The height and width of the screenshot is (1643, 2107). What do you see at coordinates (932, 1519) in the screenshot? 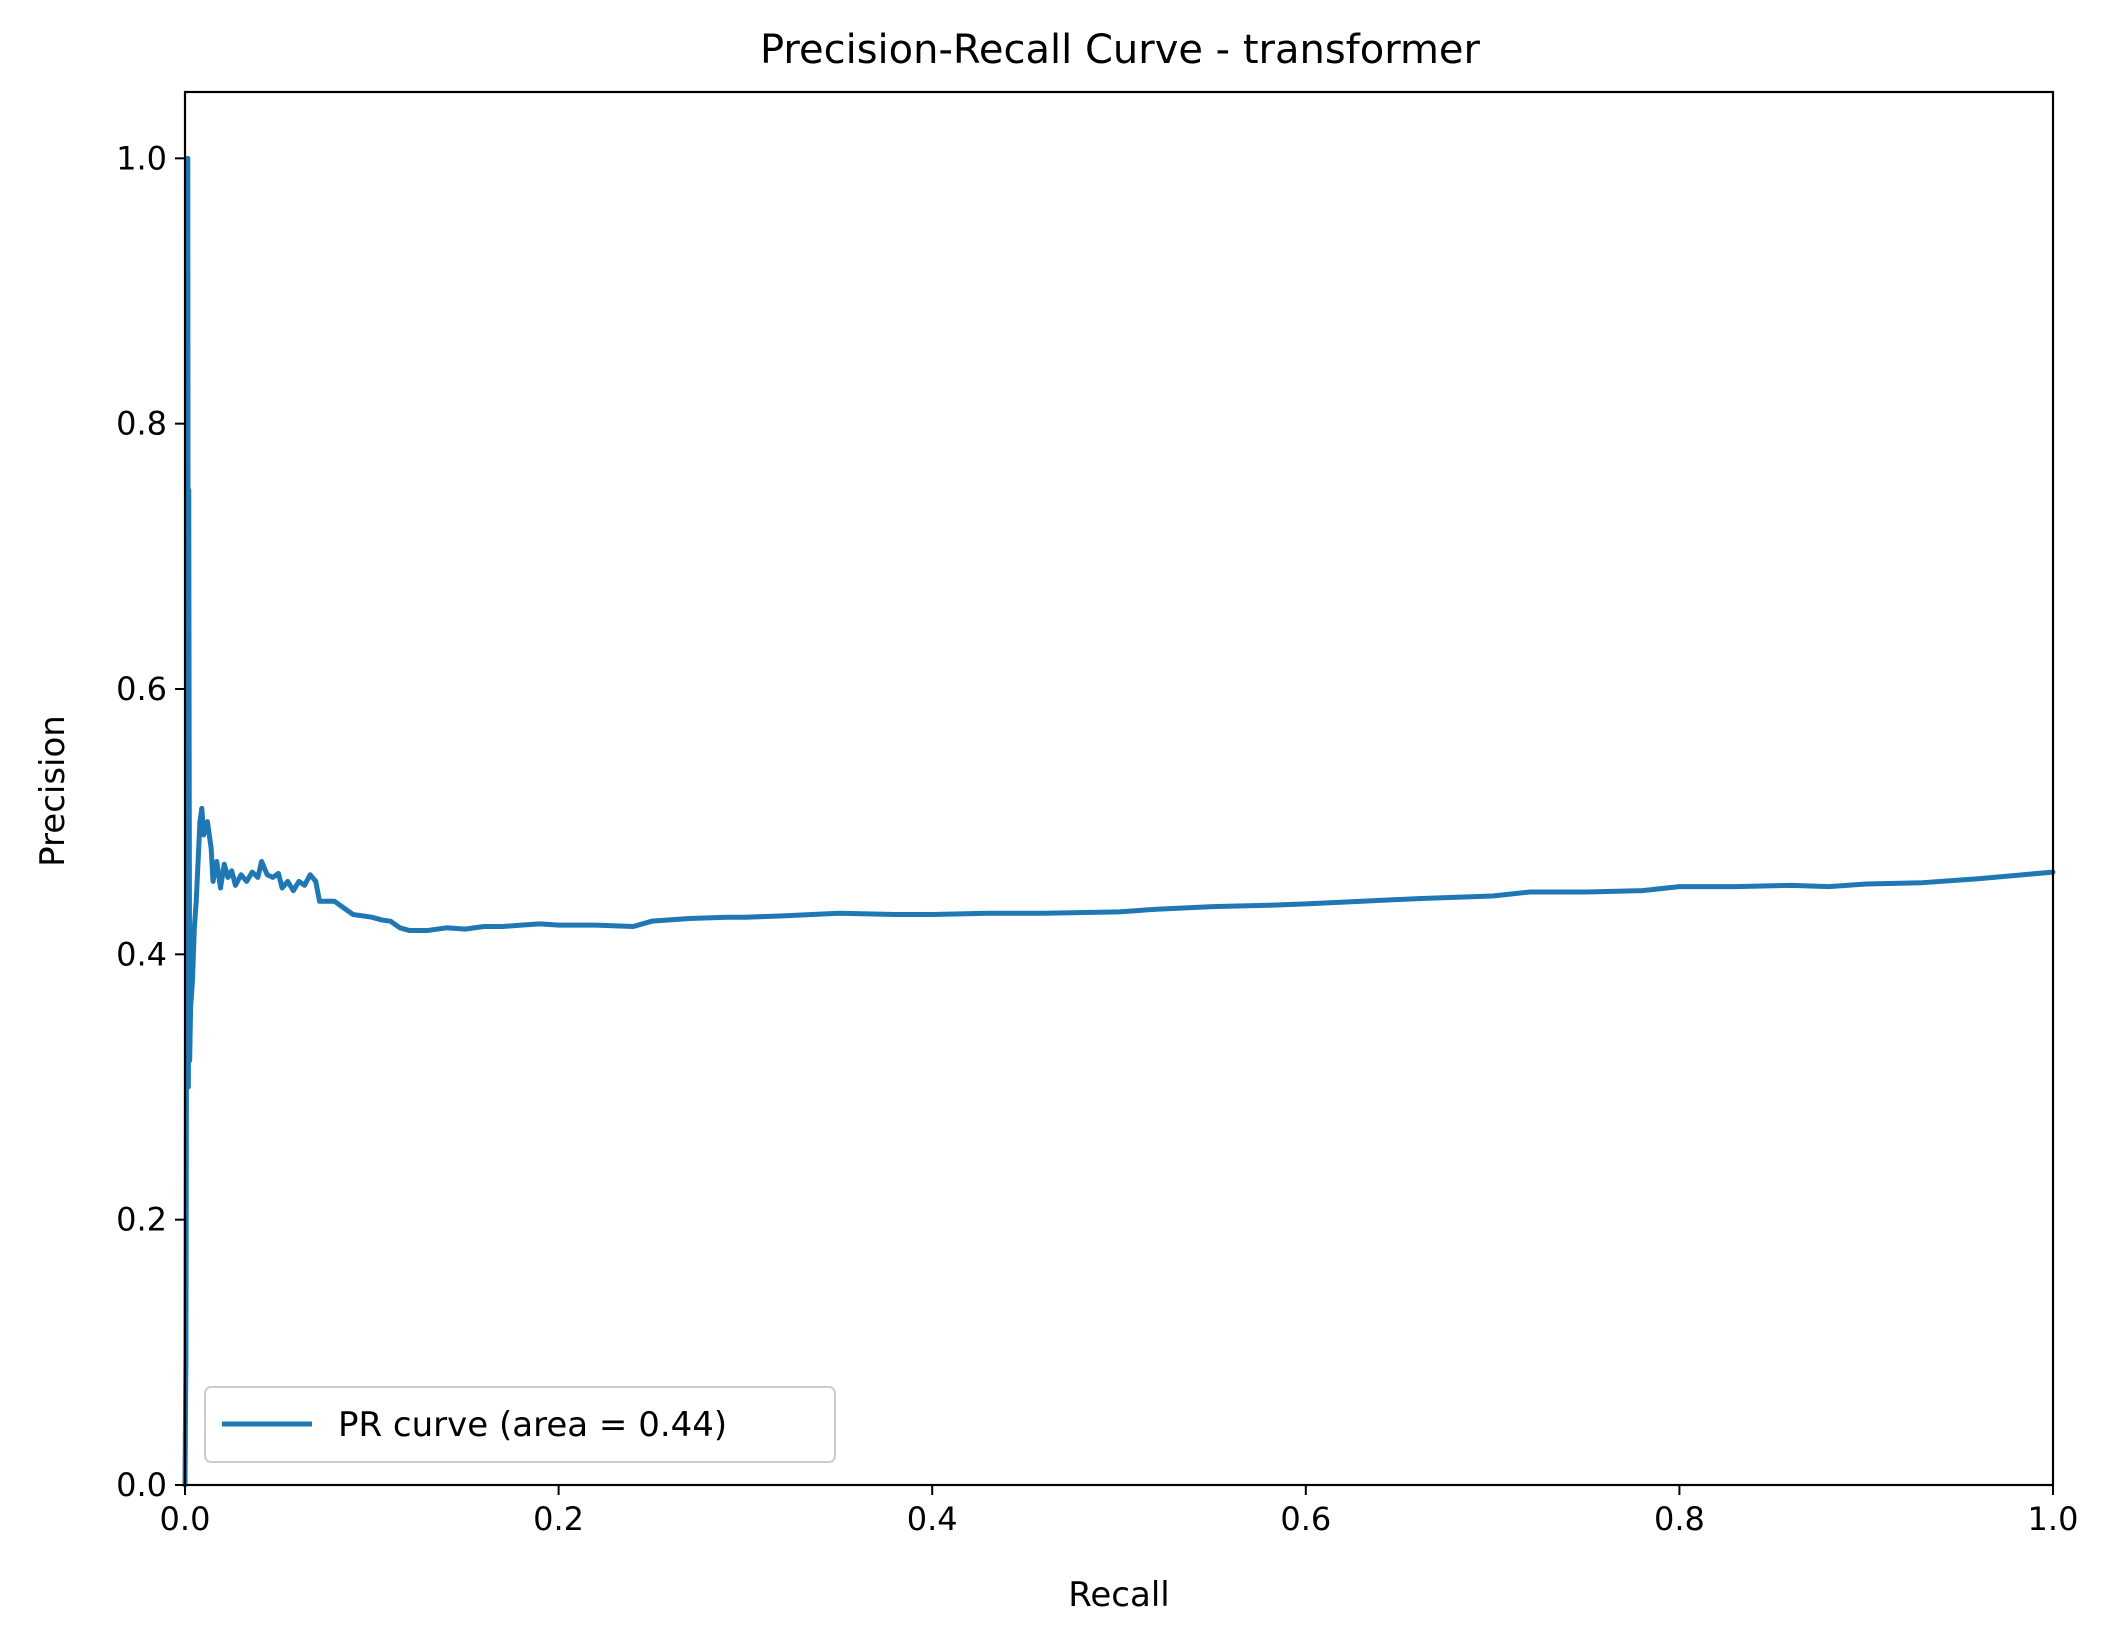
I see `x-tick-label: 0.4` at bounding box center [932, 1519].